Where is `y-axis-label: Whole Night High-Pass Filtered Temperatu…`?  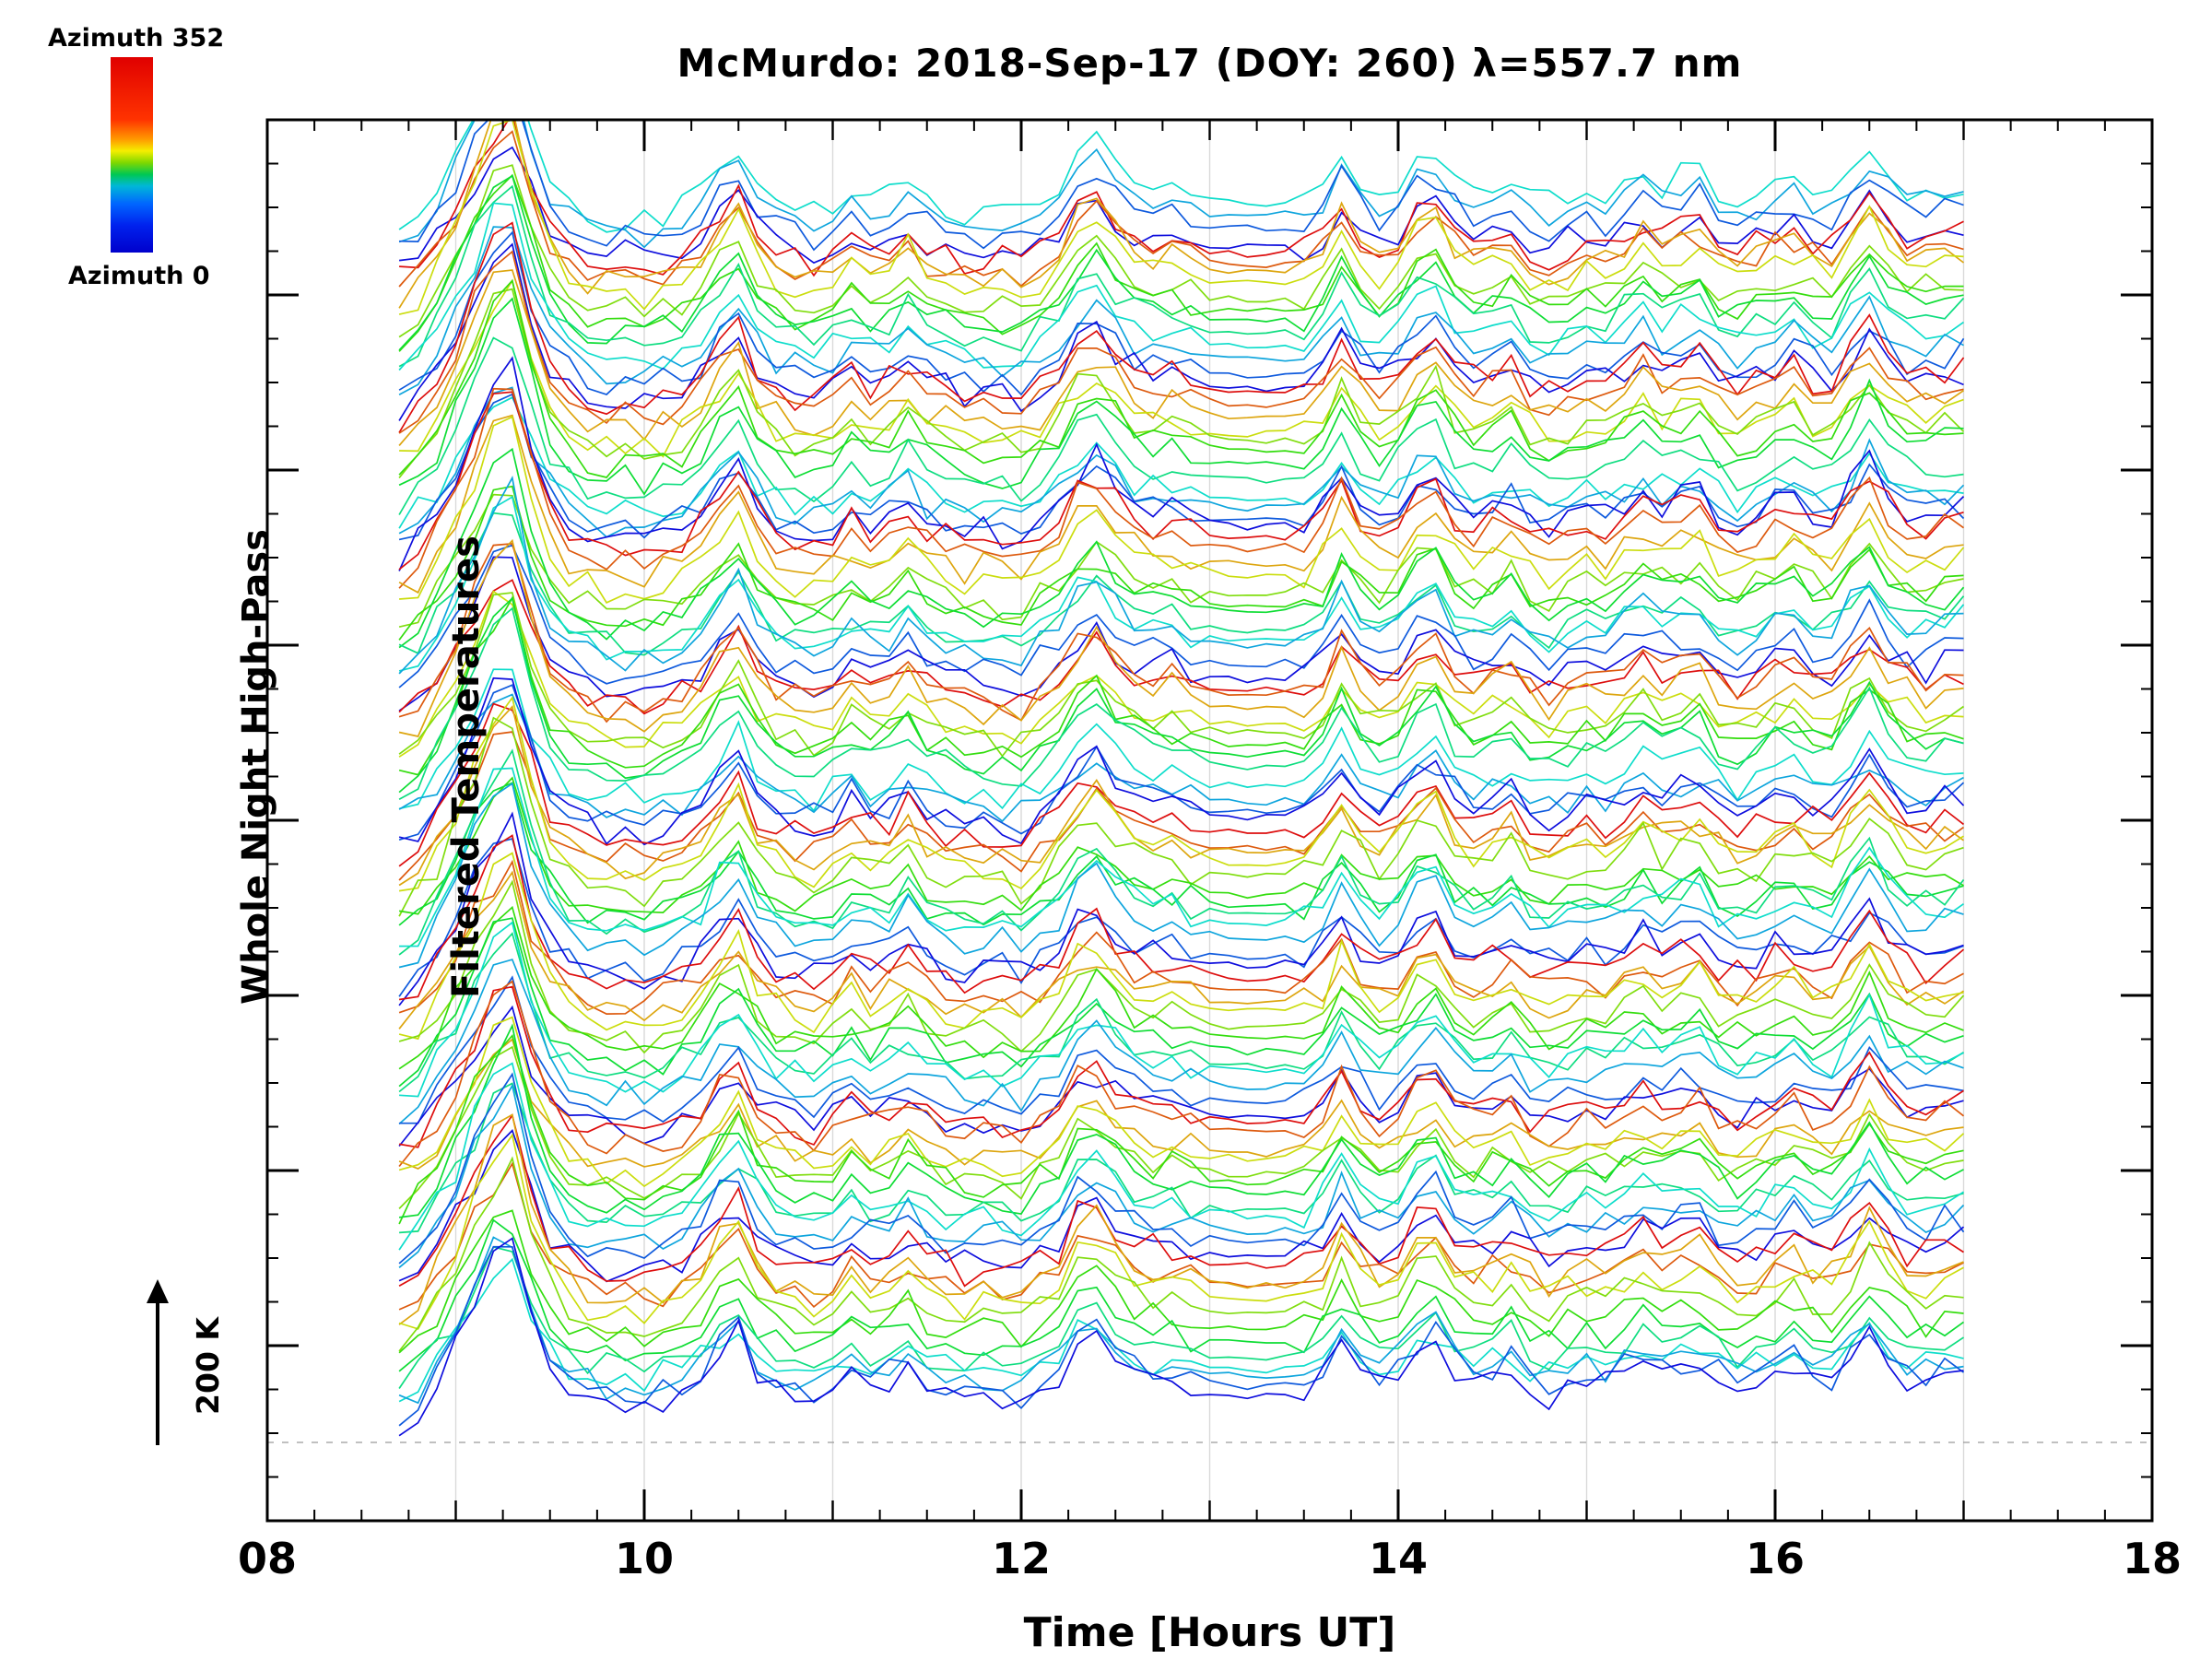
y-axis-label: Whole Night High-Pass Filtered Temperatu… is located at coordinates (284, 767).